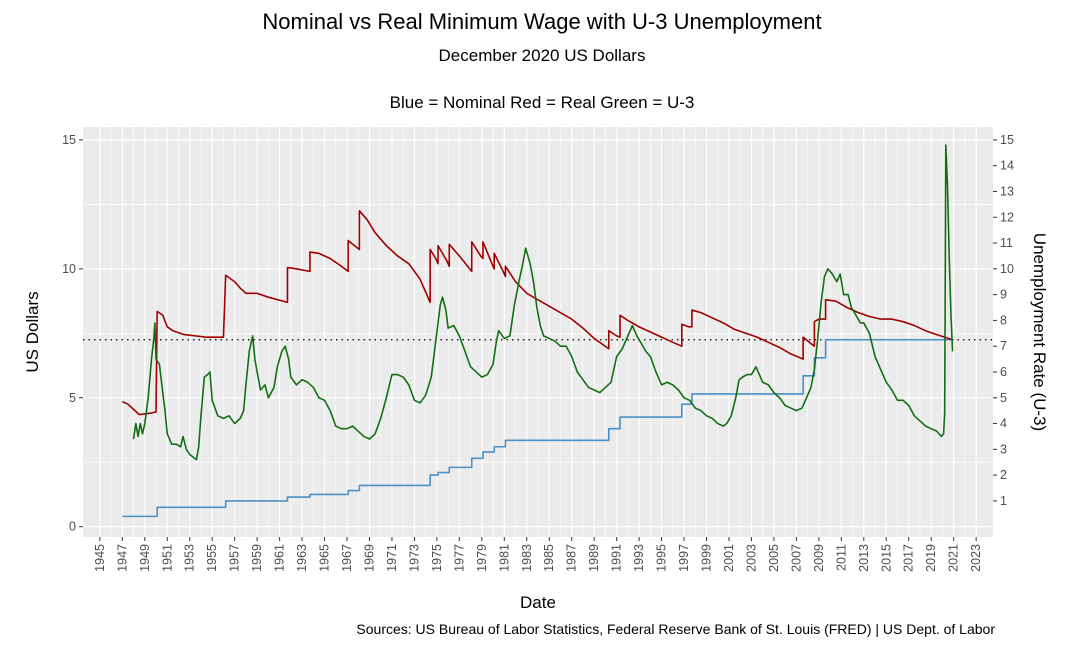  I want to click on y2-tick-label: 7, so click(1003, 346).